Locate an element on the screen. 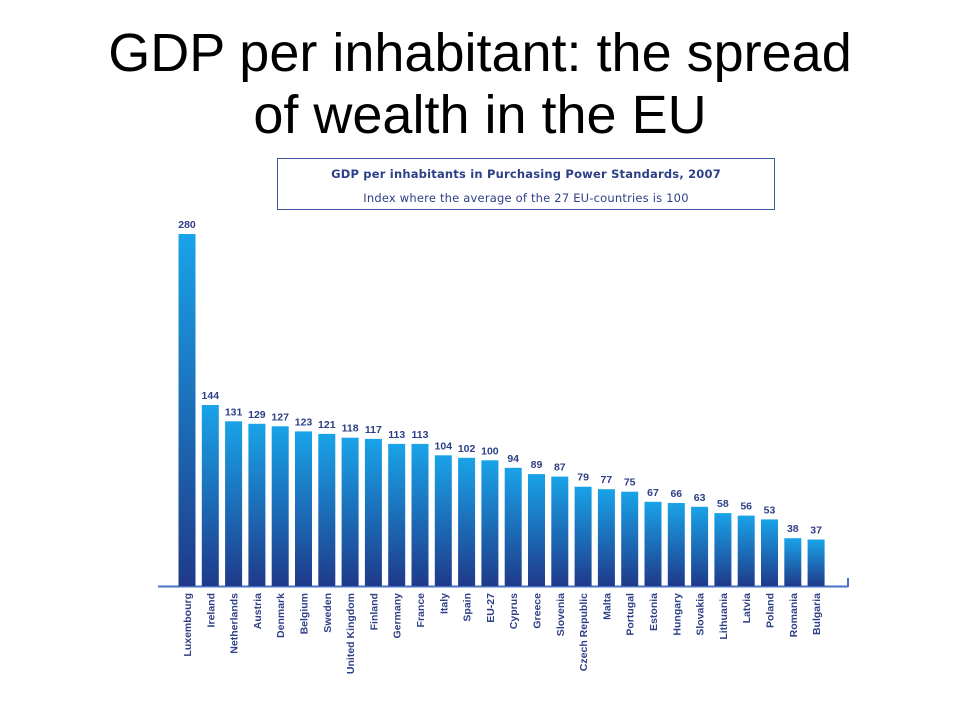 This screenshot has height=720, width=960. bar-austria is located at coordinates (257, 504).